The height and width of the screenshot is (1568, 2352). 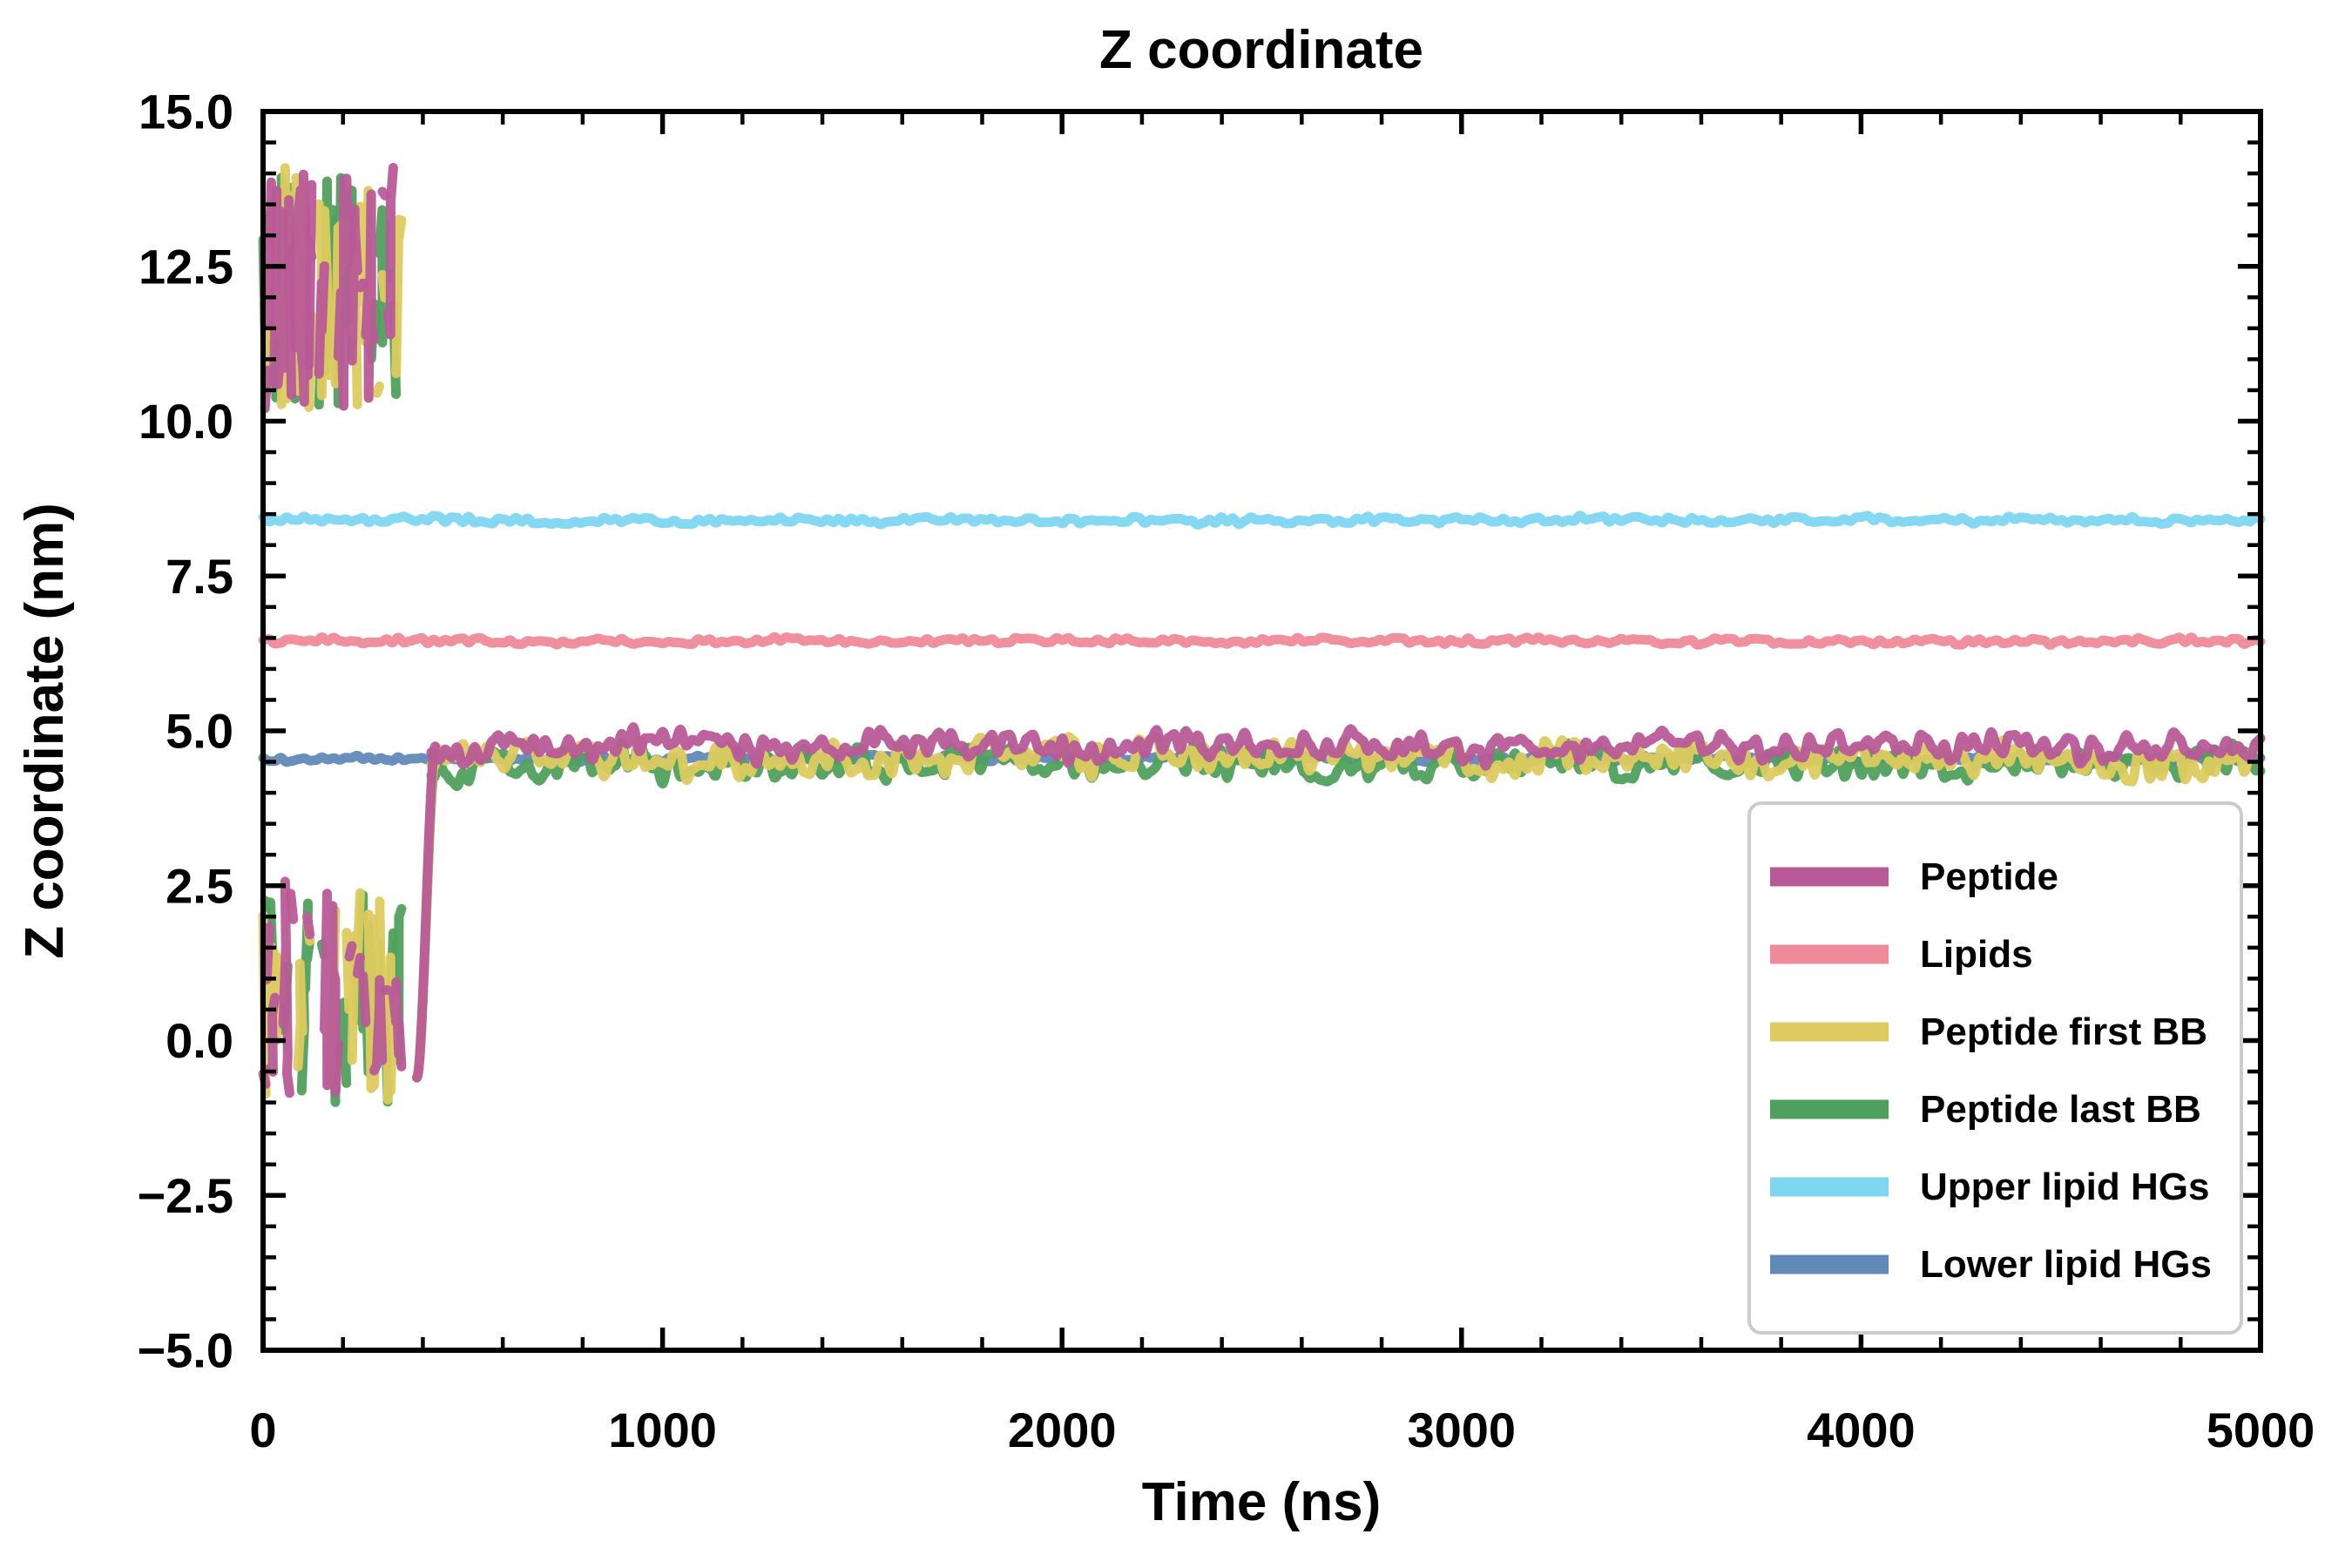 I want to click on y-tick-label: 0.0, so click(x=199, y=1040).